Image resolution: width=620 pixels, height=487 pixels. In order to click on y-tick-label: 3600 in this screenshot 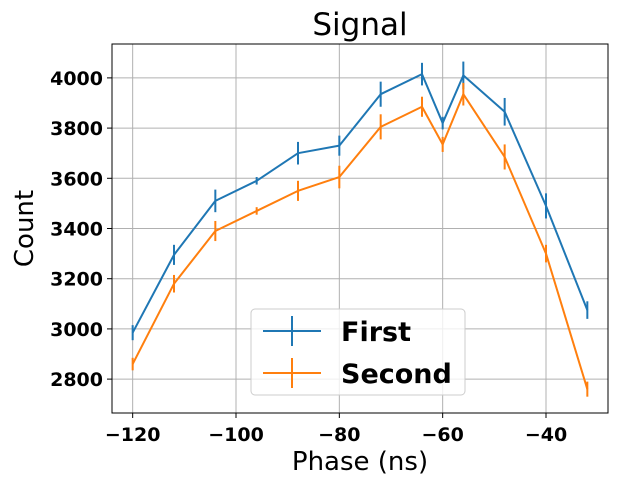, I will do `click(76, 179)`.